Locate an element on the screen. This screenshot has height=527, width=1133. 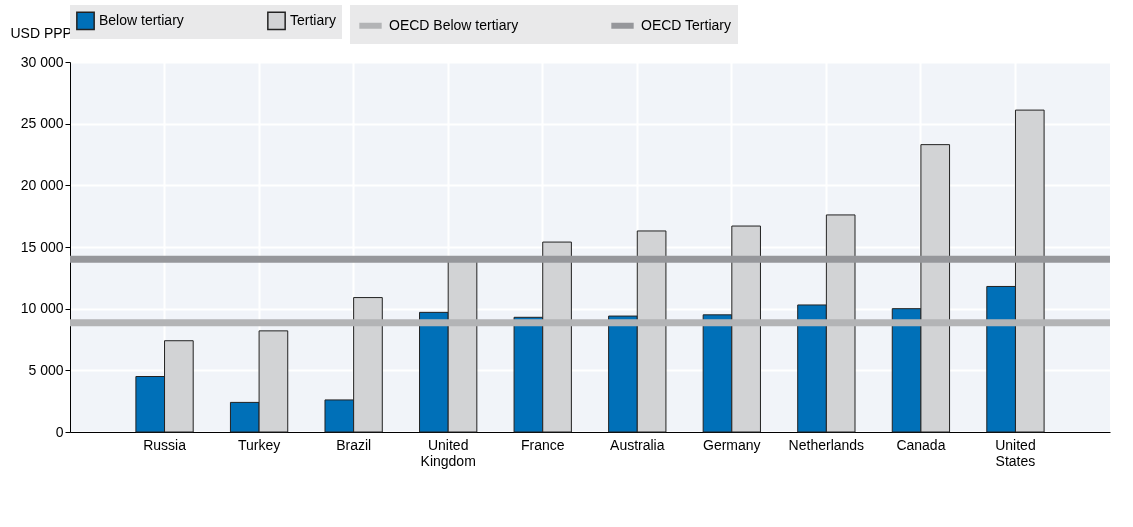
y-tick-label: 20 000 is located at coordinates (42, 184).